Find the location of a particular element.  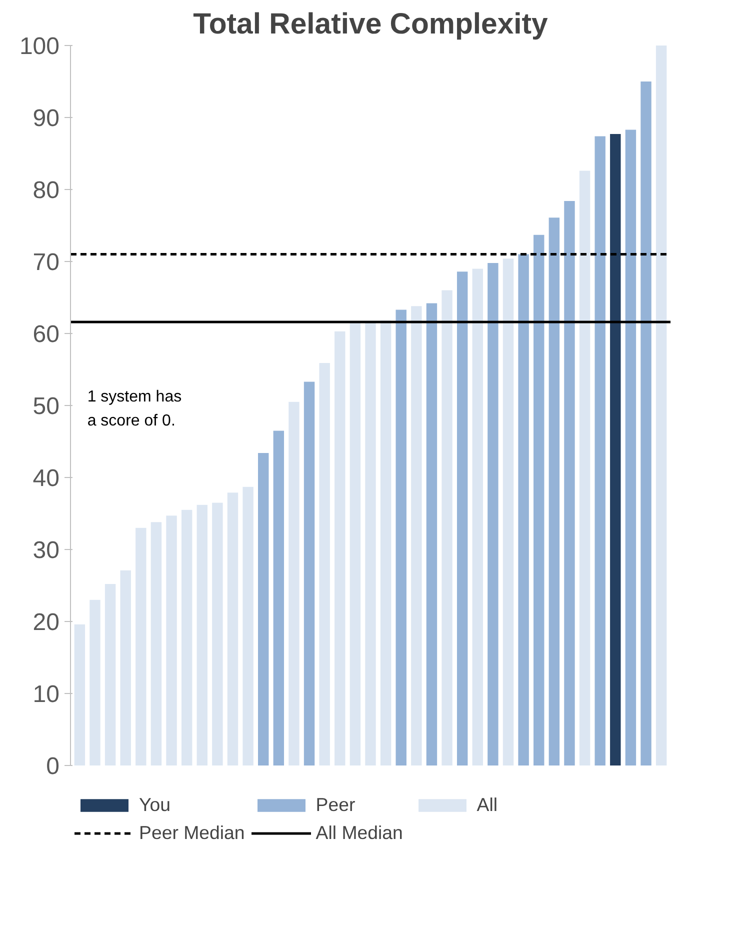

y-tick-label: 0 is located at coordinates (53, 766).